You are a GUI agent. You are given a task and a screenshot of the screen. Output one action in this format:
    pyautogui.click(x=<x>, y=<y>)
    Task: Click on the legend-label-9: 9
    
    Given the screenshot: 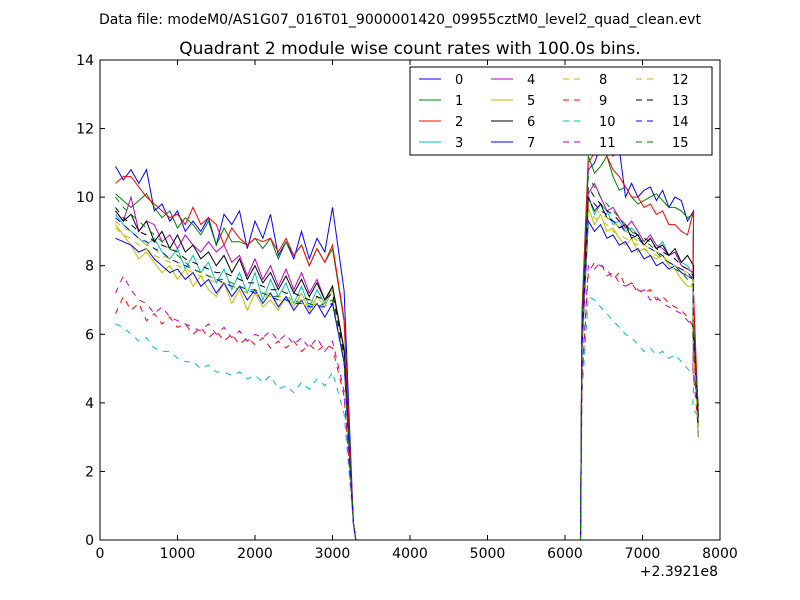 What is the action you would take?
    pyautogui.click(x=603, y=101)
    